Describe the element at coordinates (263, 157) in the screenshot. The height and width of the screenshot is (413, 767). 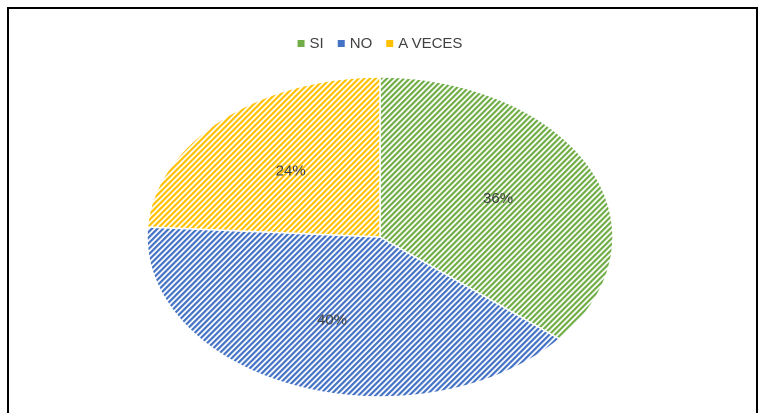
I see `pie-slice` at that location.